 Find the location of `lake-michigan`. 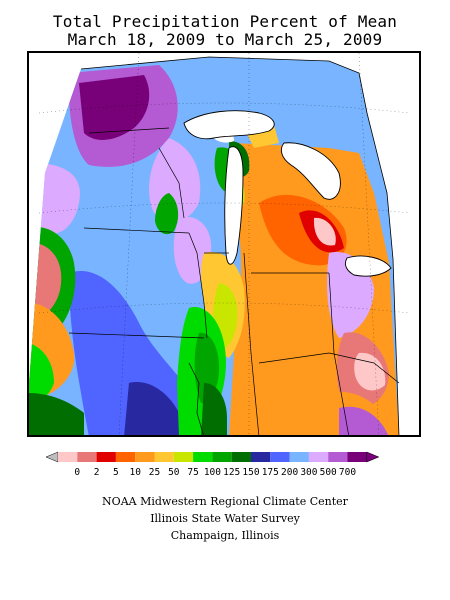

lake-michigan is located at coordinates (234, 205).